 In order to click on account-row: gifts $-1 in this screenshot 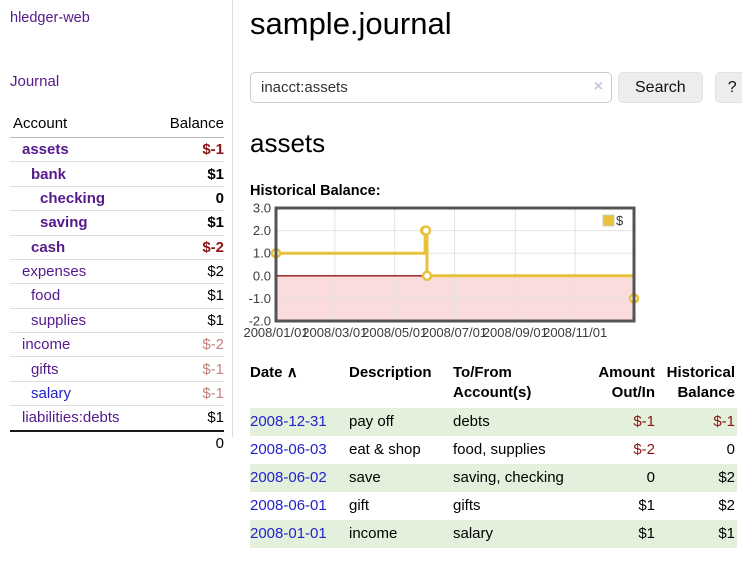, I will do `click(117, 369)`.